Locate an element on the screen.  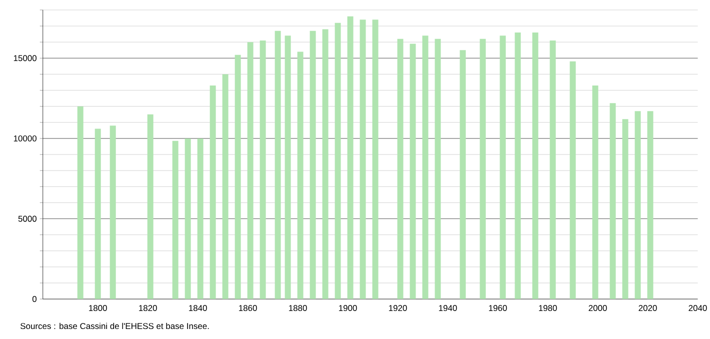
x-tick-label: 1960 is located at coordinates (498, 308).